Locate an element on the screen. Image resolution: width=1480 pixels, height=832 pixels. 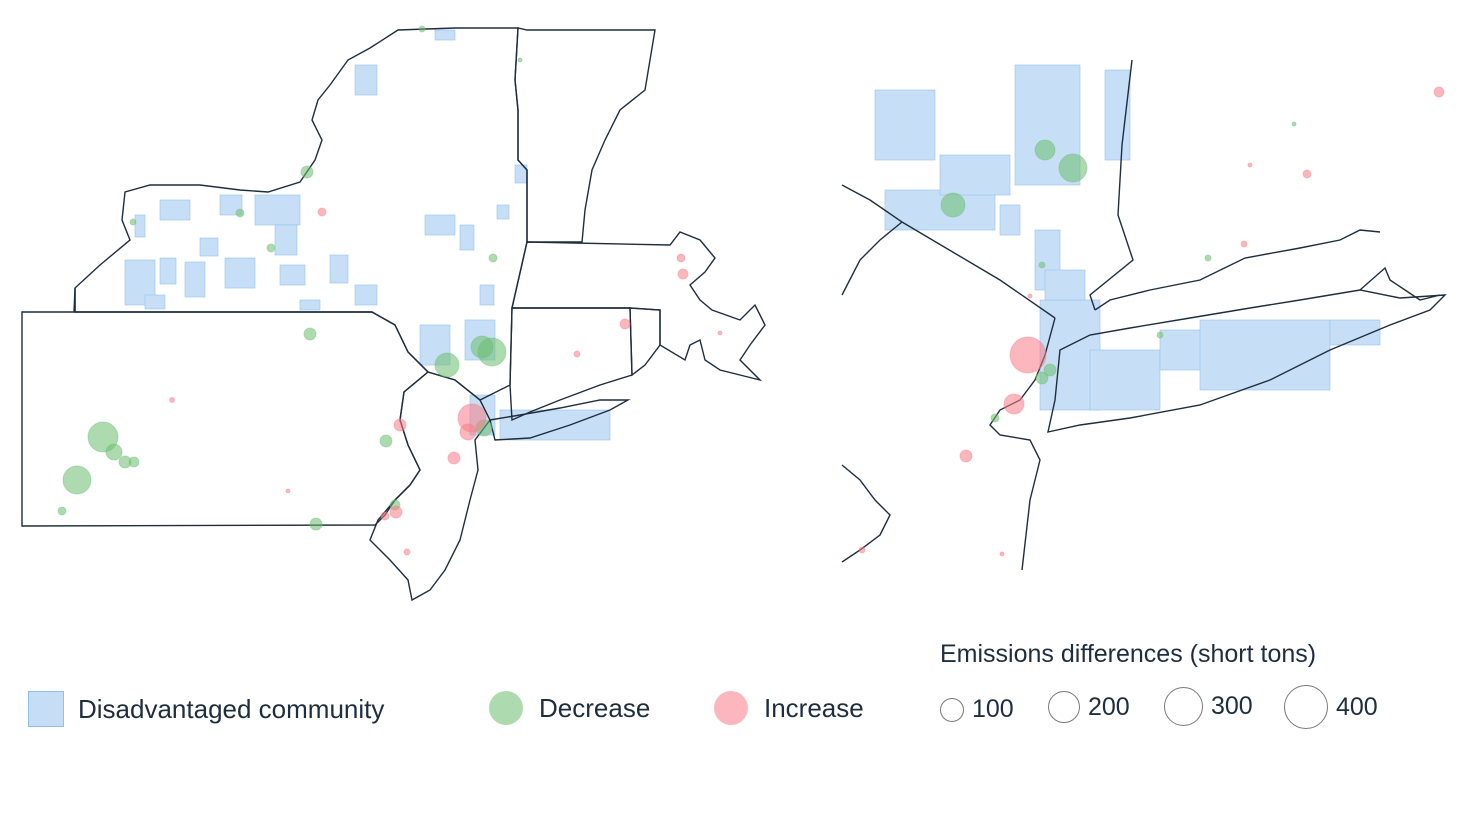
size-label-400: 400 is located at coordinates (1357, 706).